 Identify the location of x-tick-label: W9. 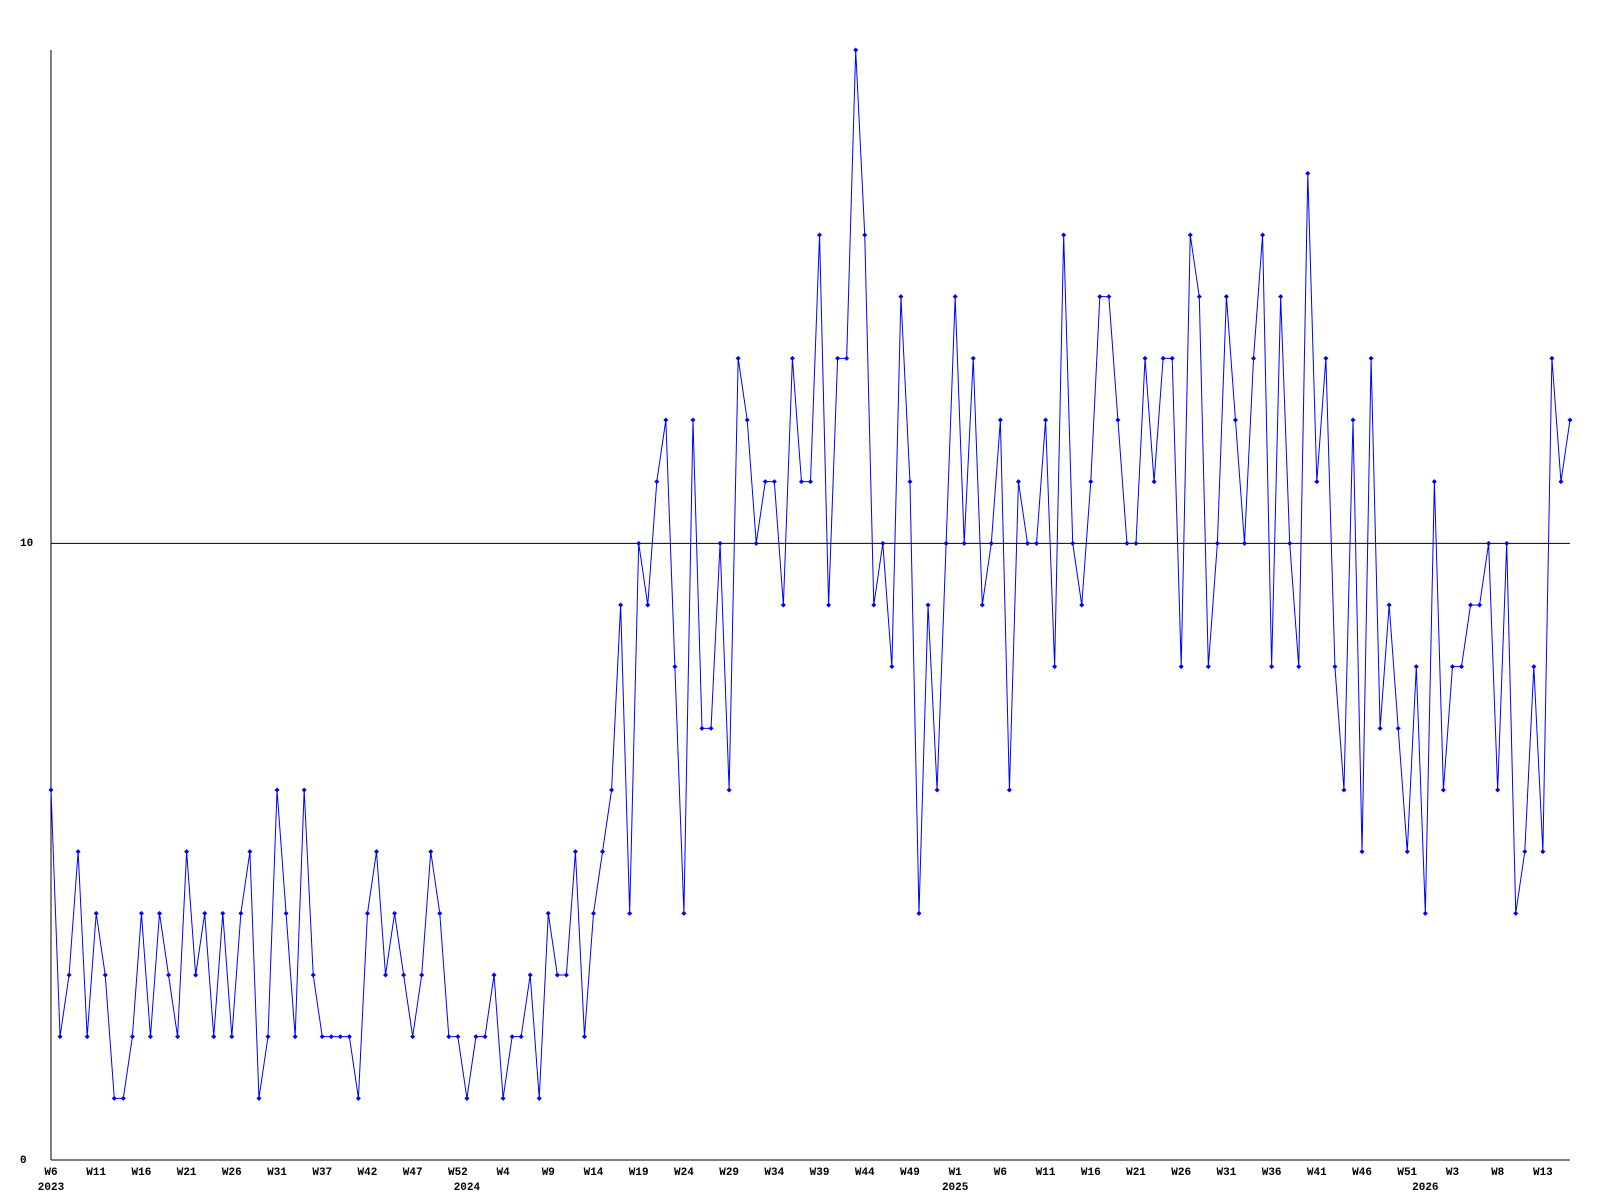
(548, 1173).